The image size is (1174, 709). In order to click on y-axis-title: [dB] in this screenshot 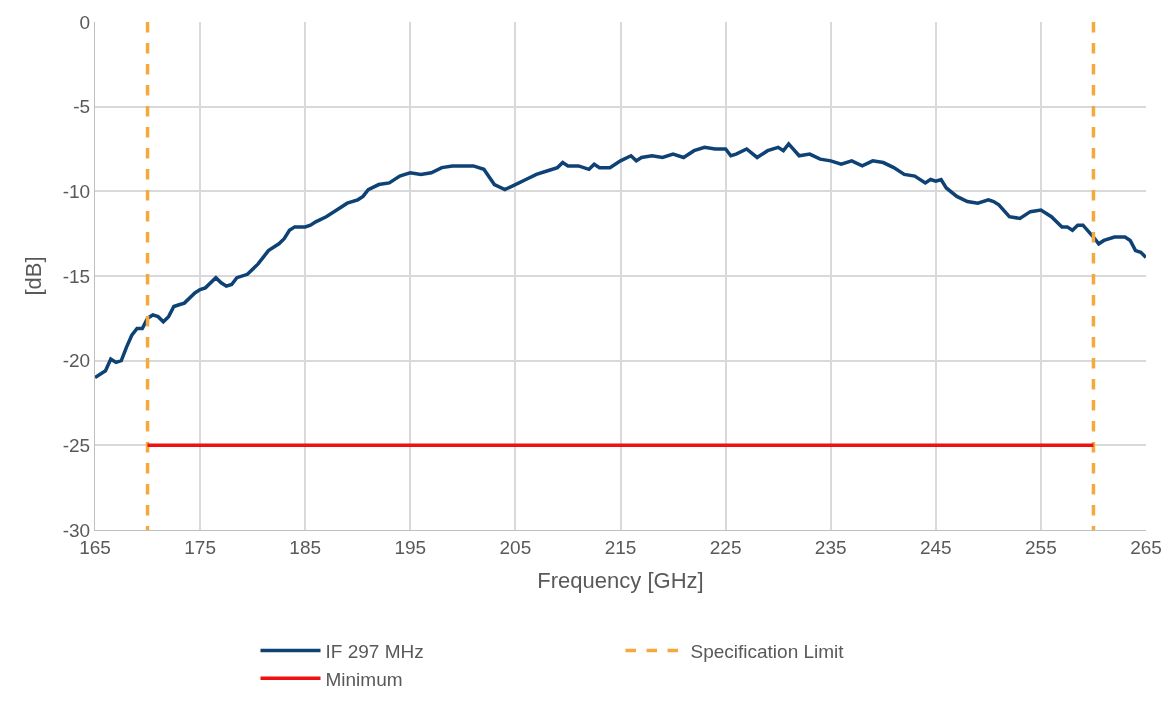, I will do `click(33, 276)`.